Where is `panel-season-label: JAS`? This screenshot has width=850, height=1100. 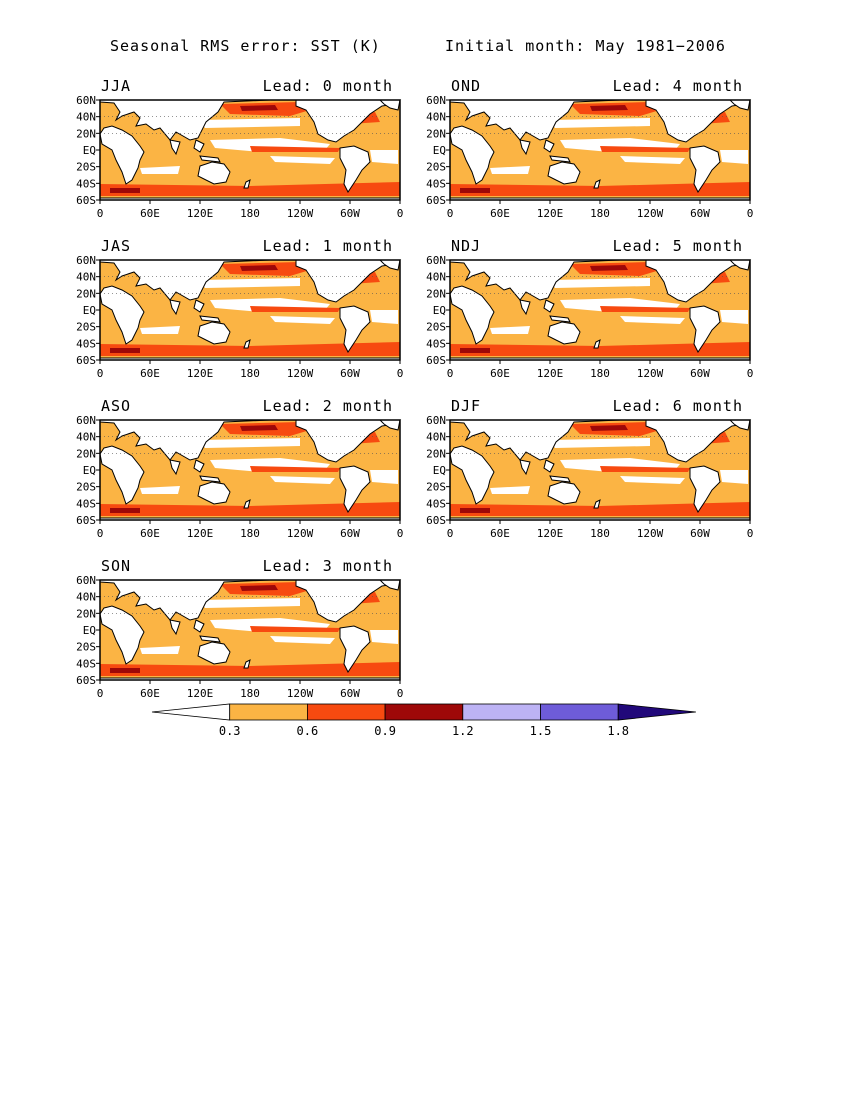 panel-season-label: JAS is located at coordinates (116, 246).